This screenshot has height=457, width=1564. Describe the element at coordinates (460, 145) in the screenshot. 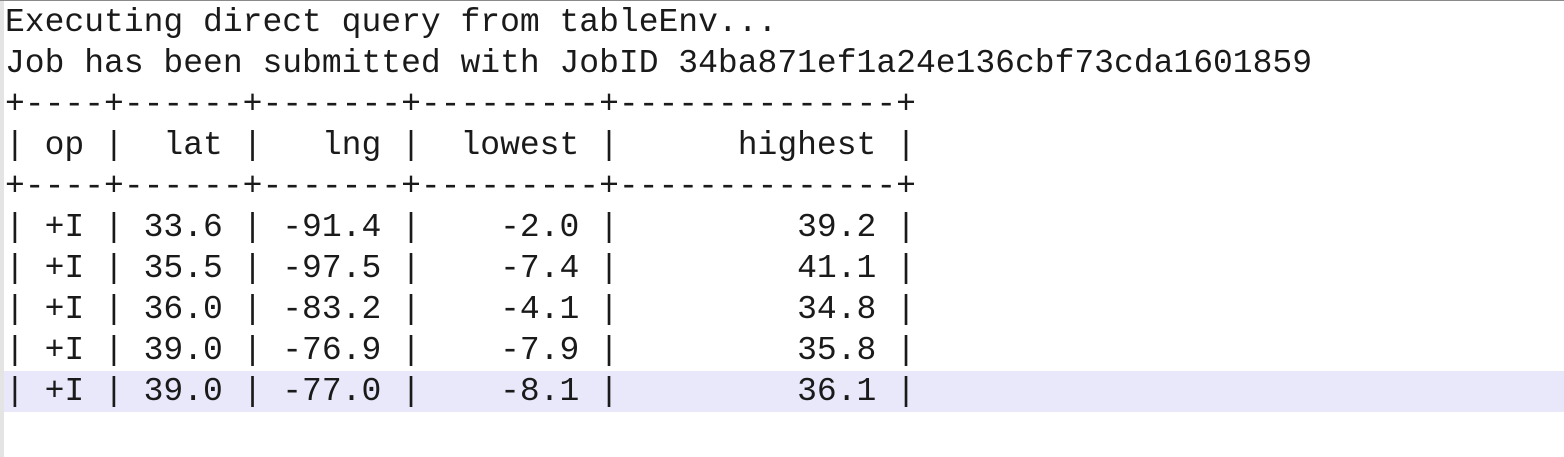

I see `table-header-row: | op | lat | lng | lowest | highest |` at that location.